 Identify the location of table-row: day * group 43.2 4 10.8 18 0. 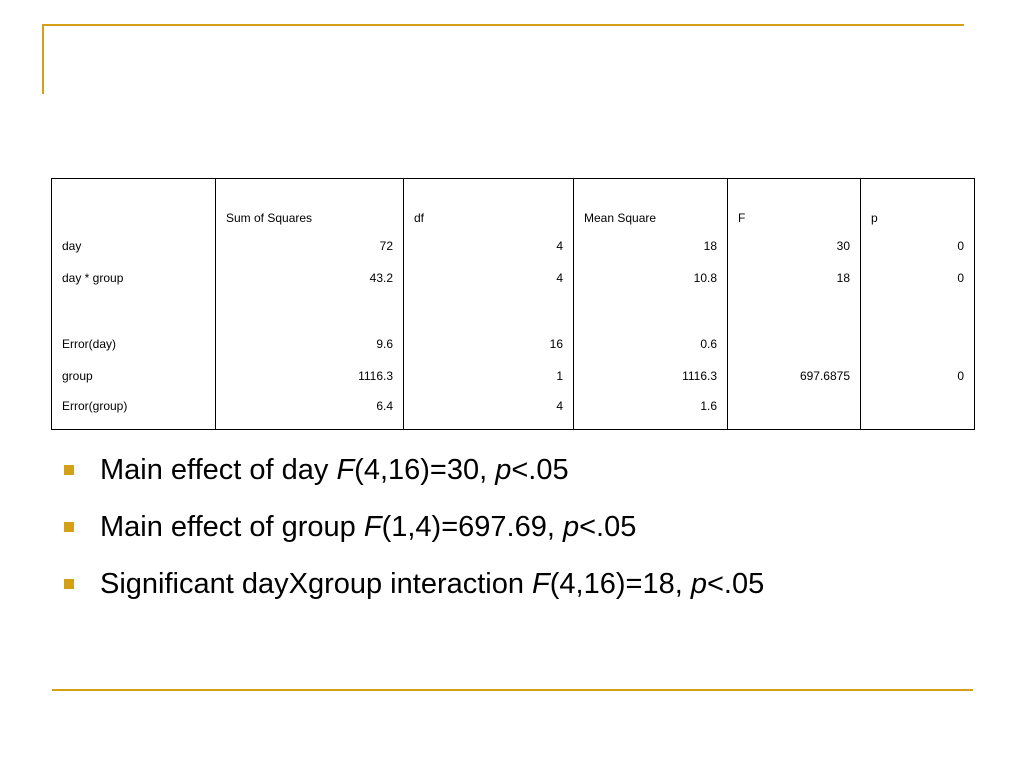
(513, 278).